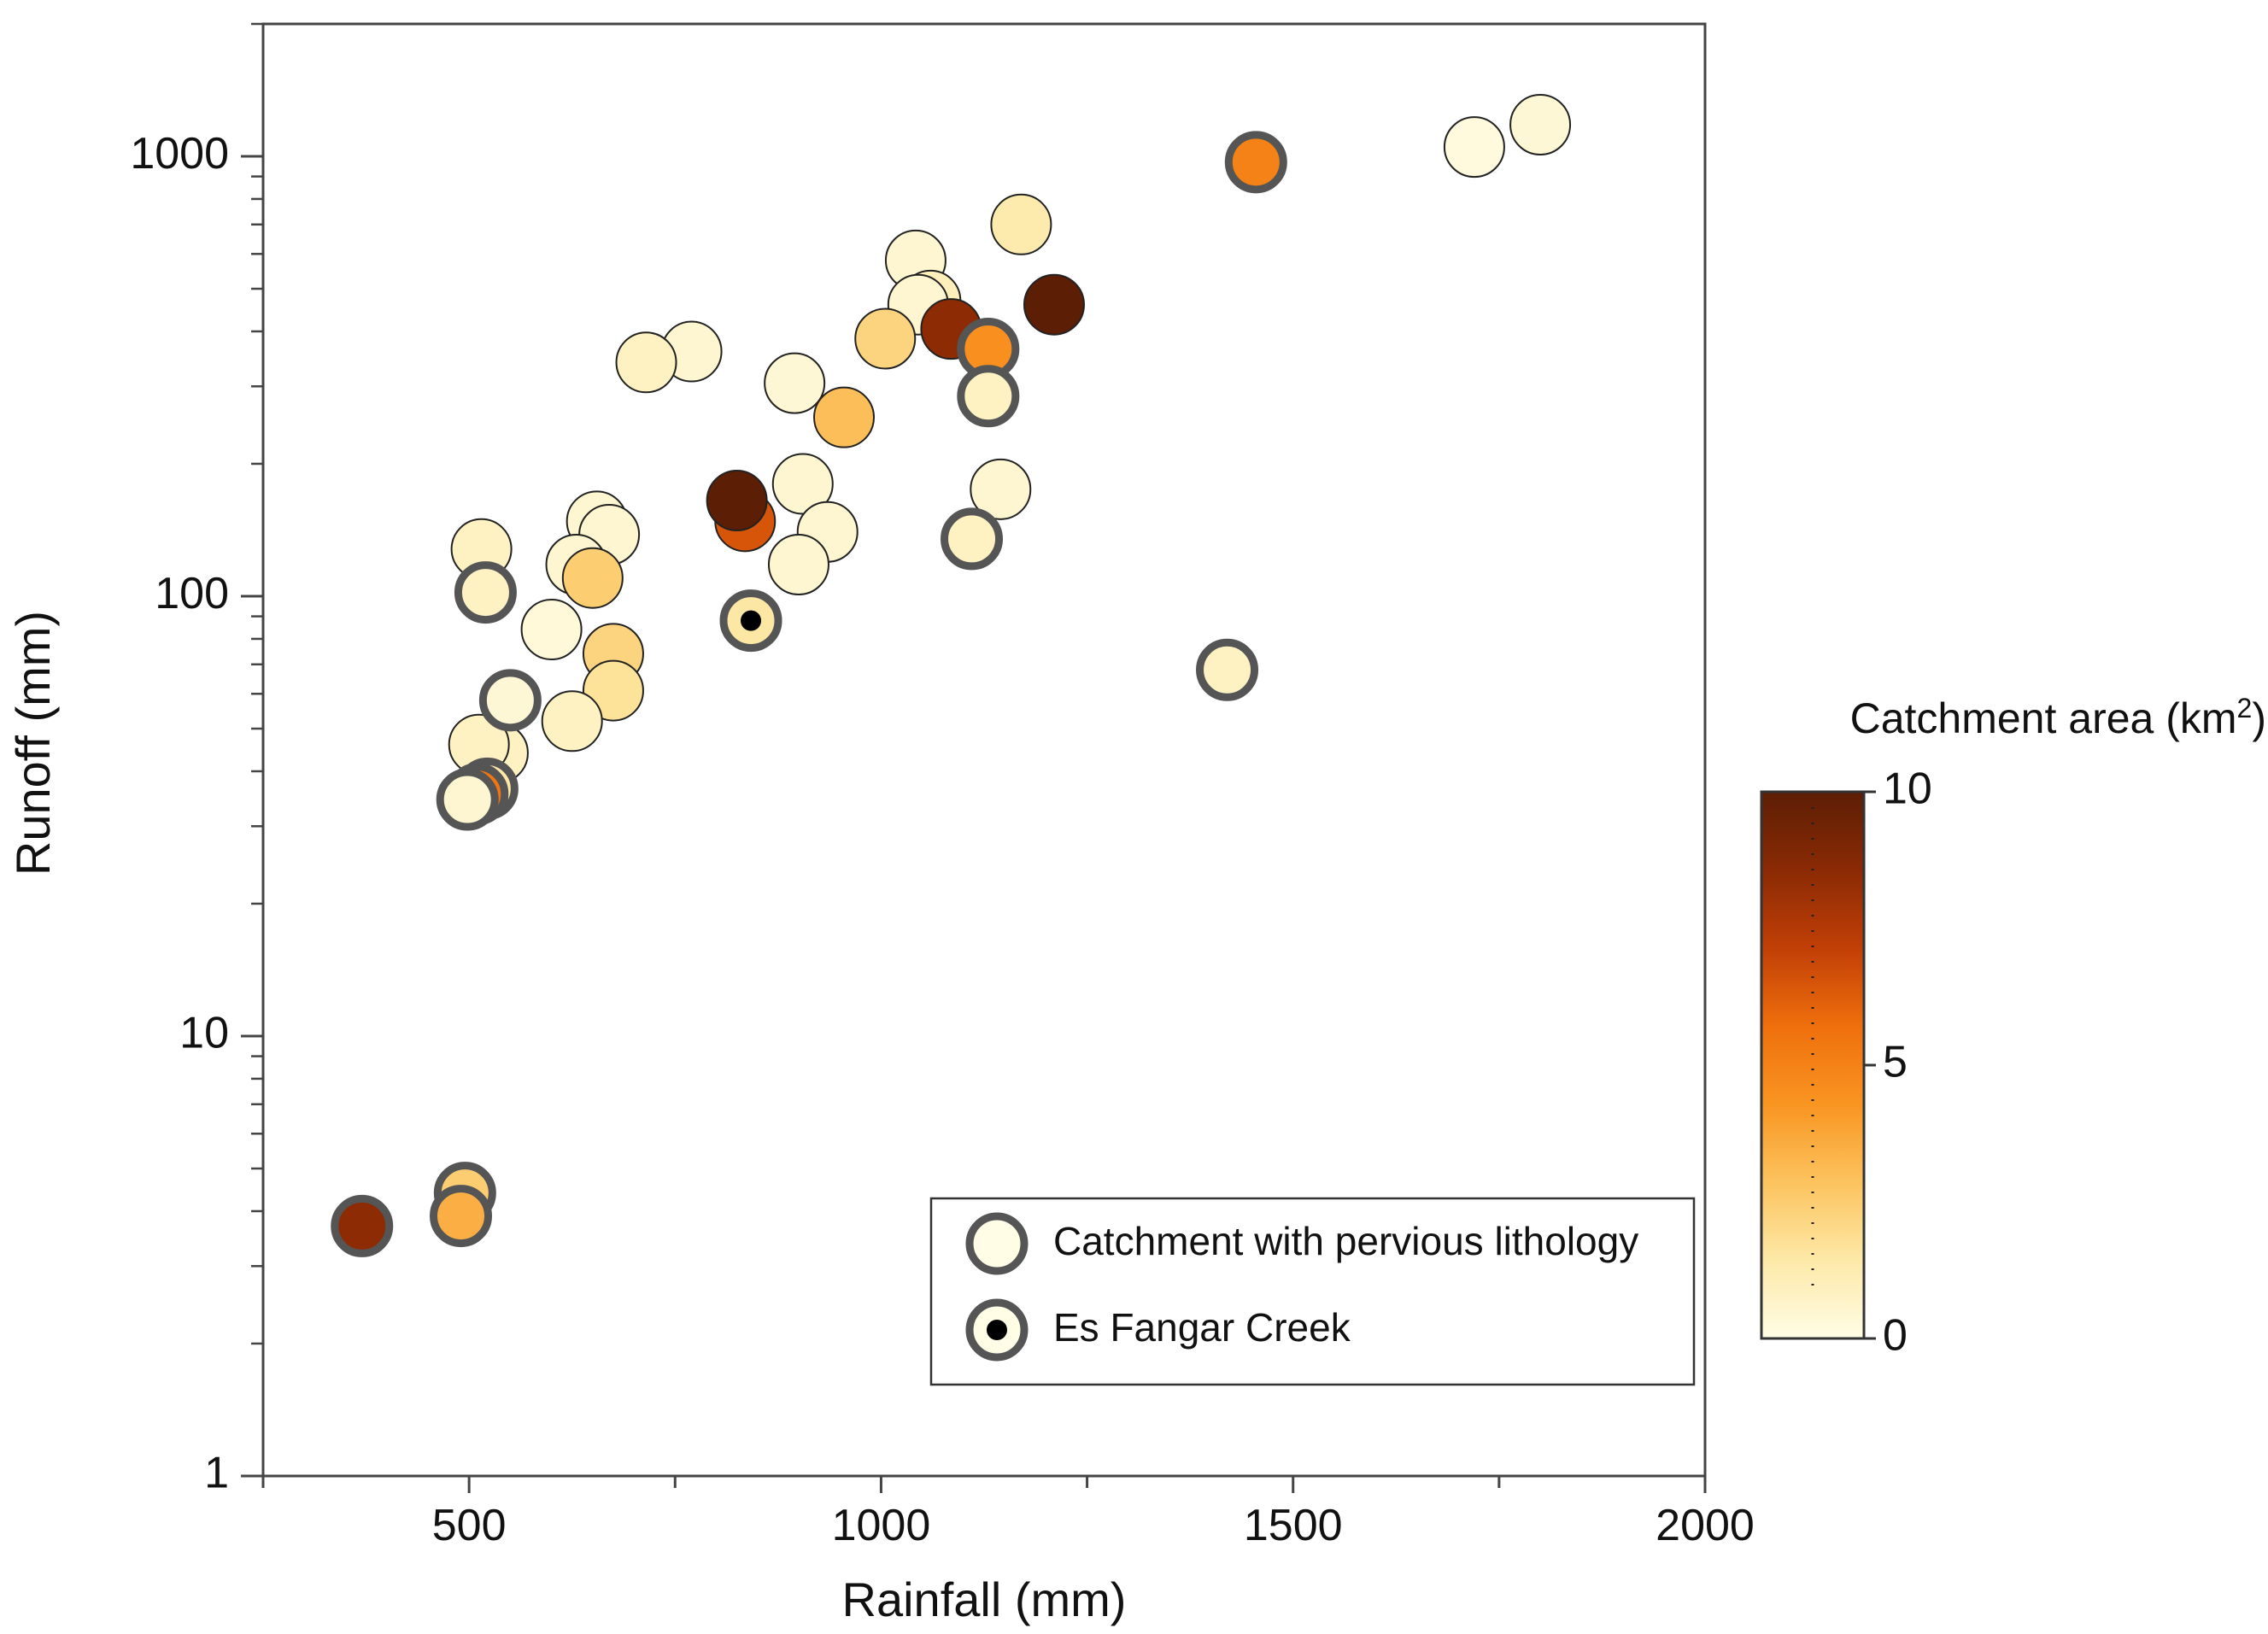  Describe the element at coordinates (216, 1473) in the screenshot. I see `y-tick-label: 1` at that location.